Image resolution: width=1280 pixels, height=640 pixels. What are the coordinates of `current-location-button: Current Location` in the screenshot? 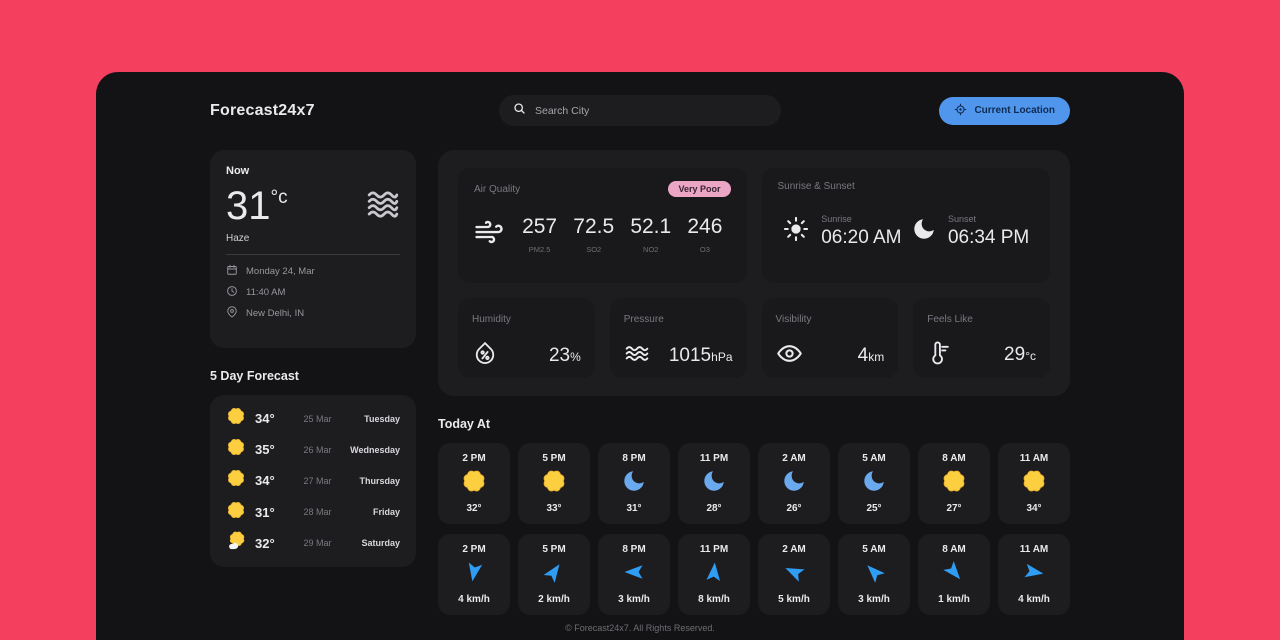 It's located at (1004, 110).